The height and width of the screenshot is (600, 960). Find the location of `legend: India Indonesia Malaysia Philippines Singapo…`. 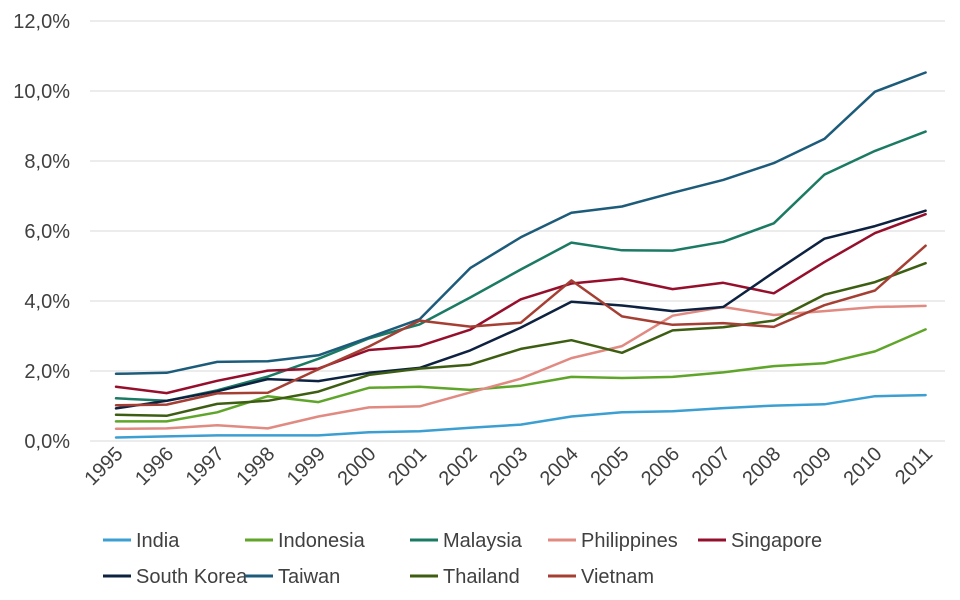

legend: India Indonesia Malaysia Philippines Singapo… is located at coordinates (462, 559).